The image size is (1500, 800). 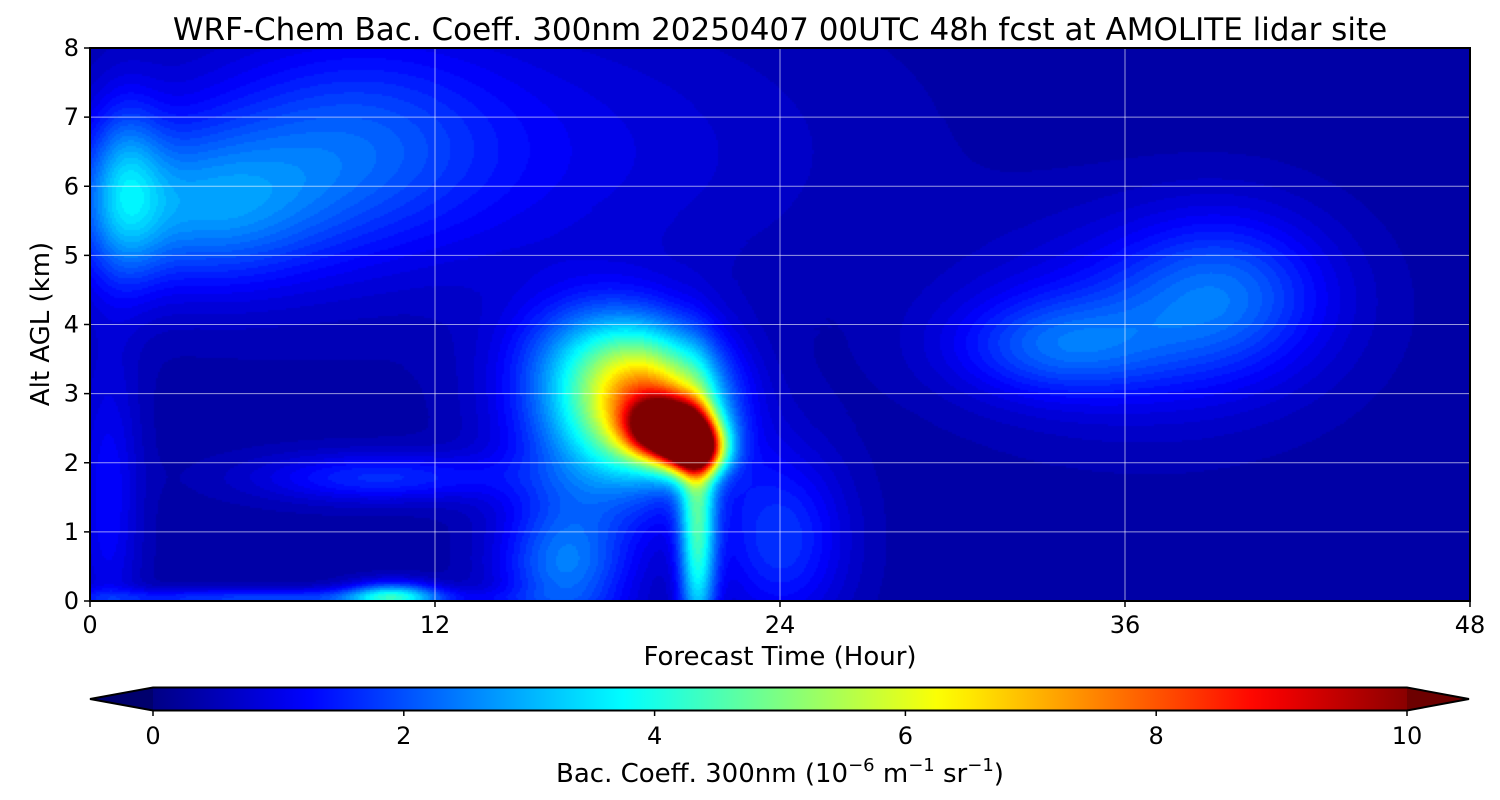 What do you see at coordinates (71, 48) in the screenshot?
I see `y-tick-label-8: 8` at bounding box center [71, 48].